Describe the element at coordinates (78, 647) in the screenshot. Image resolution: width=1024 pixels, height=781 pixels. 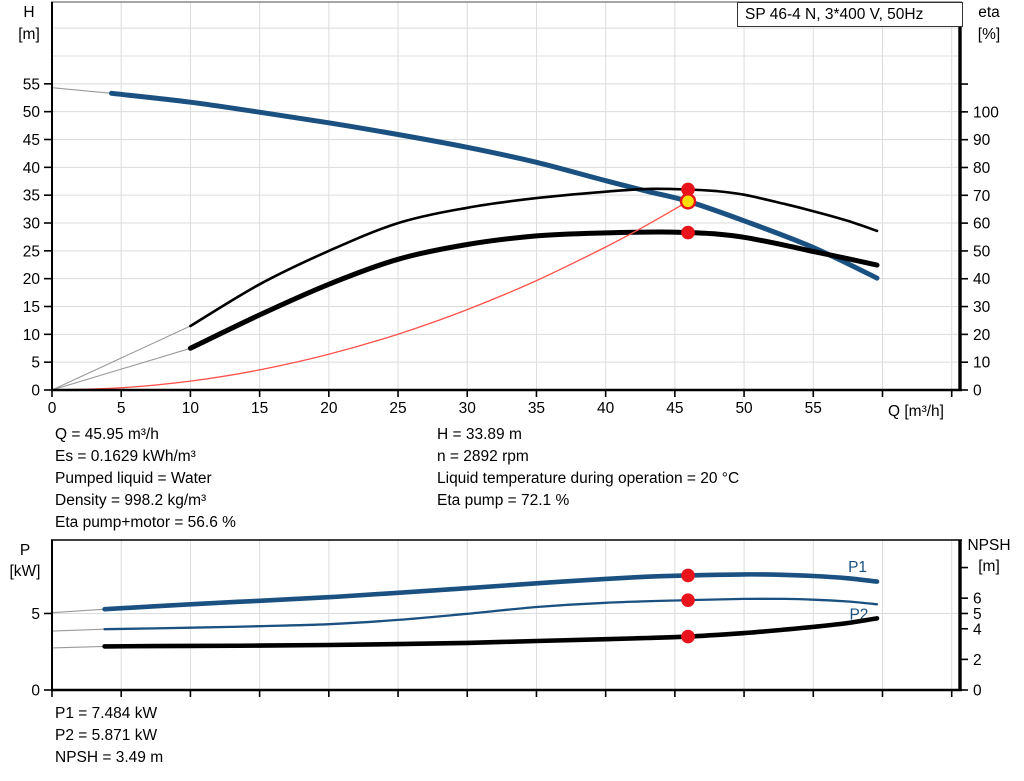
I see `curve-lead-npsh-curve` at that location.